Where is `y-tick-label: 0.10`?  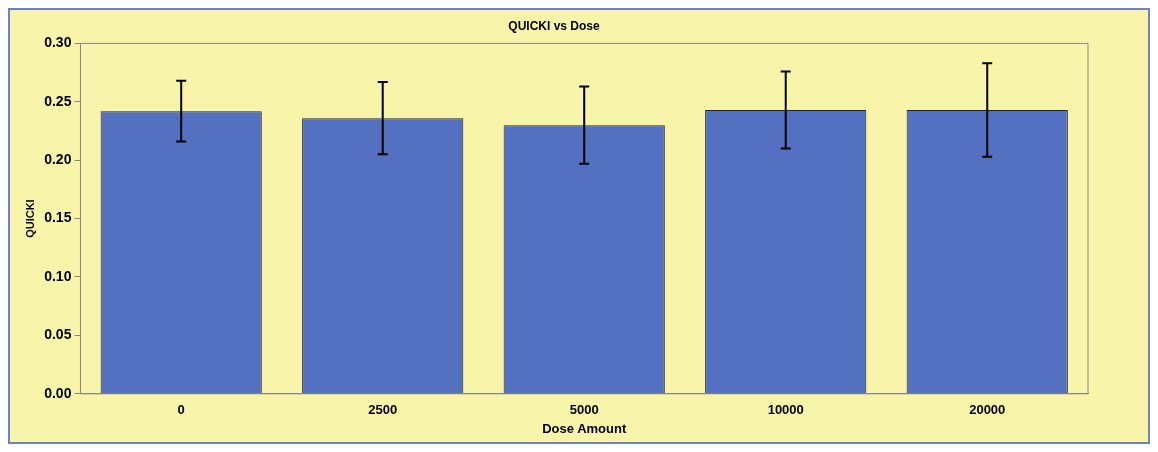 y-tick-label: 0.10 is located at coordinates (58, 275).